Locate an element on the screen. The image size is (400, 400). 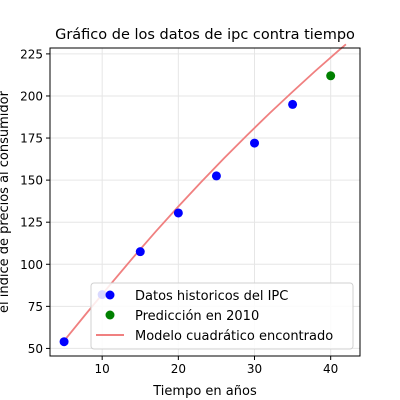
x-axis-label: Tiempo en años is located at coordinates (204, 391).